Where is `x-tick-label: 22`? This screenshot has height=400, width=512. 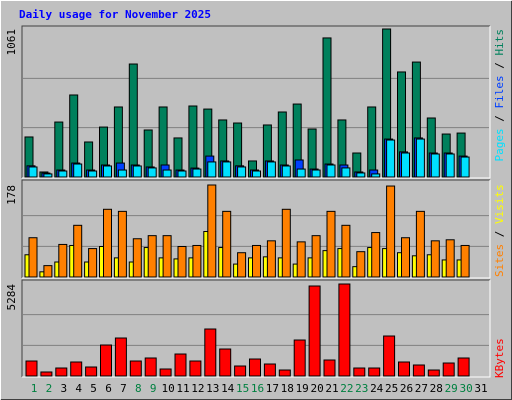
x-tick-label: 22 is located at coordinates (346, 388).